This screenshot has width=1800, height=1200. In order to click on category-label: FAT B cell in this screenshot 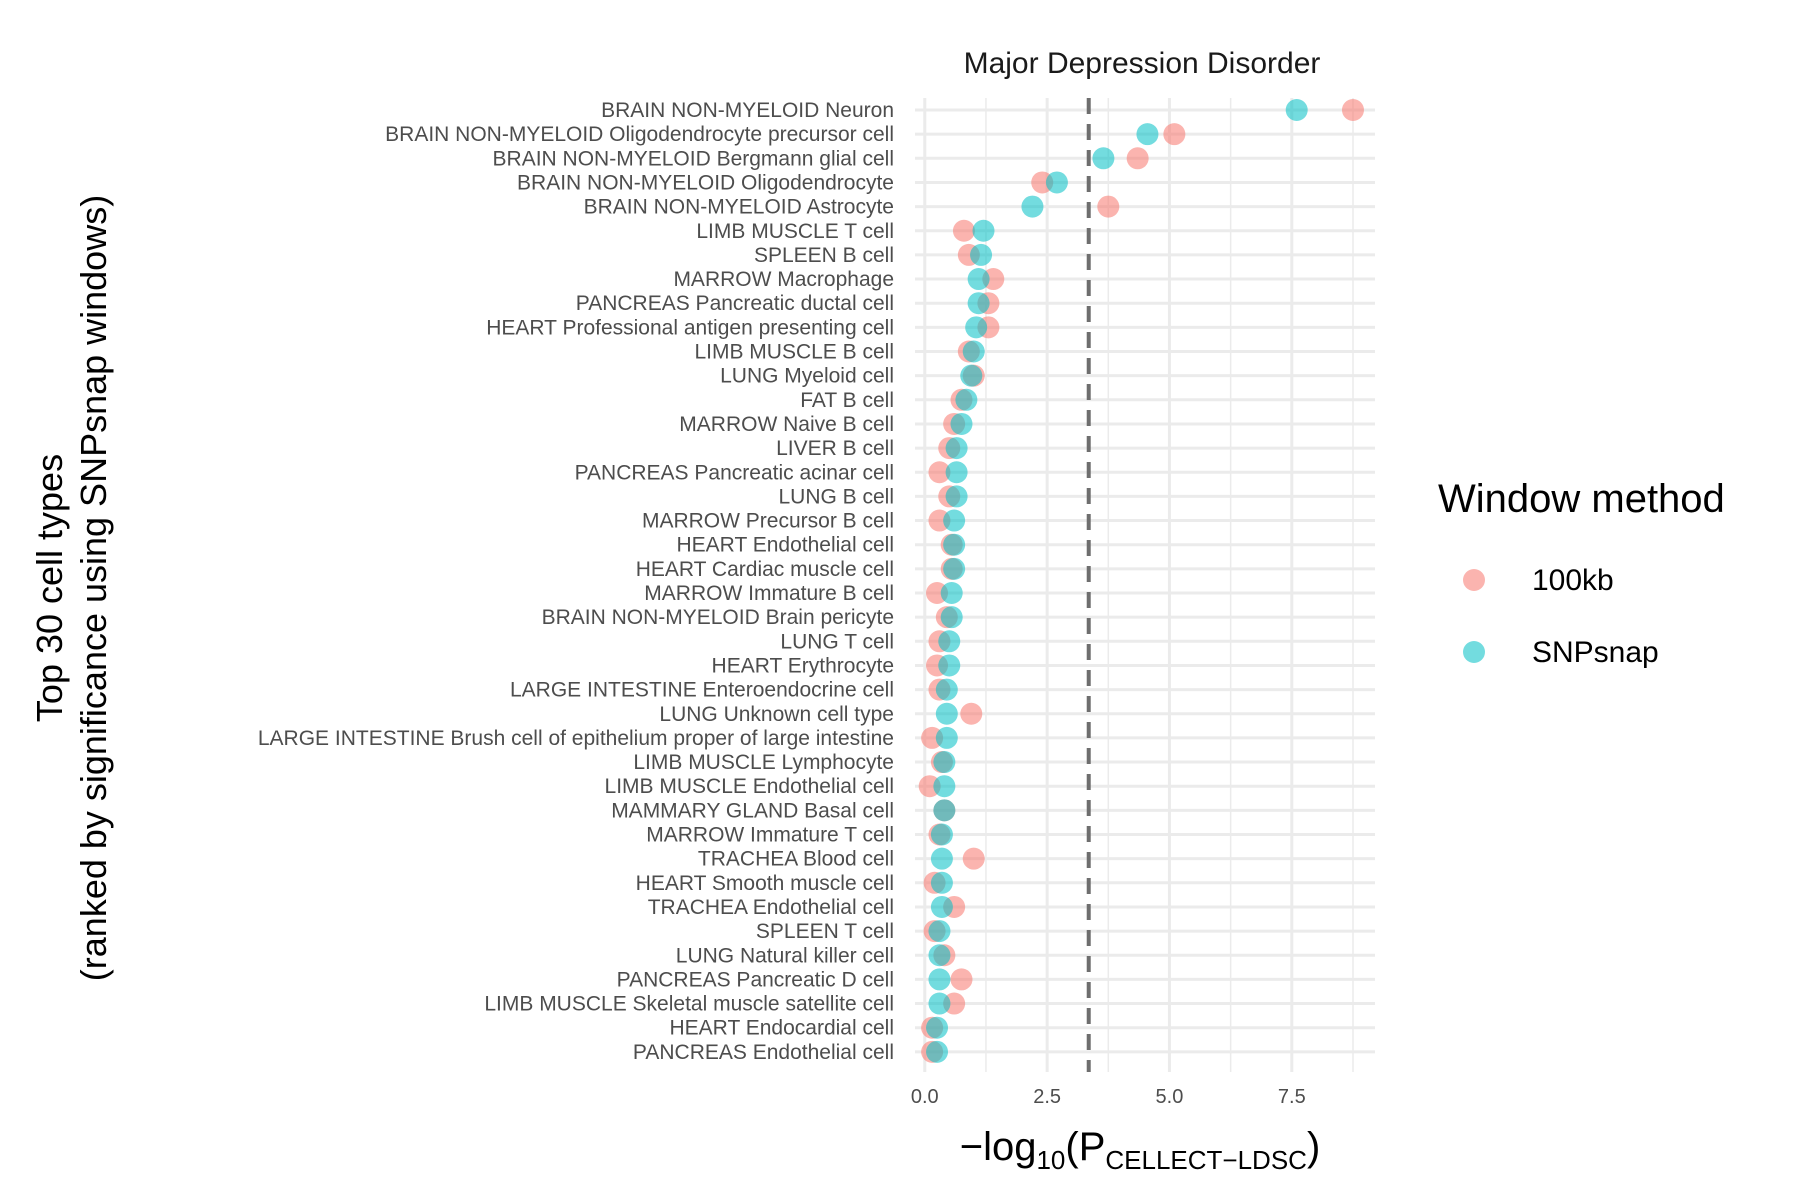, I will do `click(847, 400)`.